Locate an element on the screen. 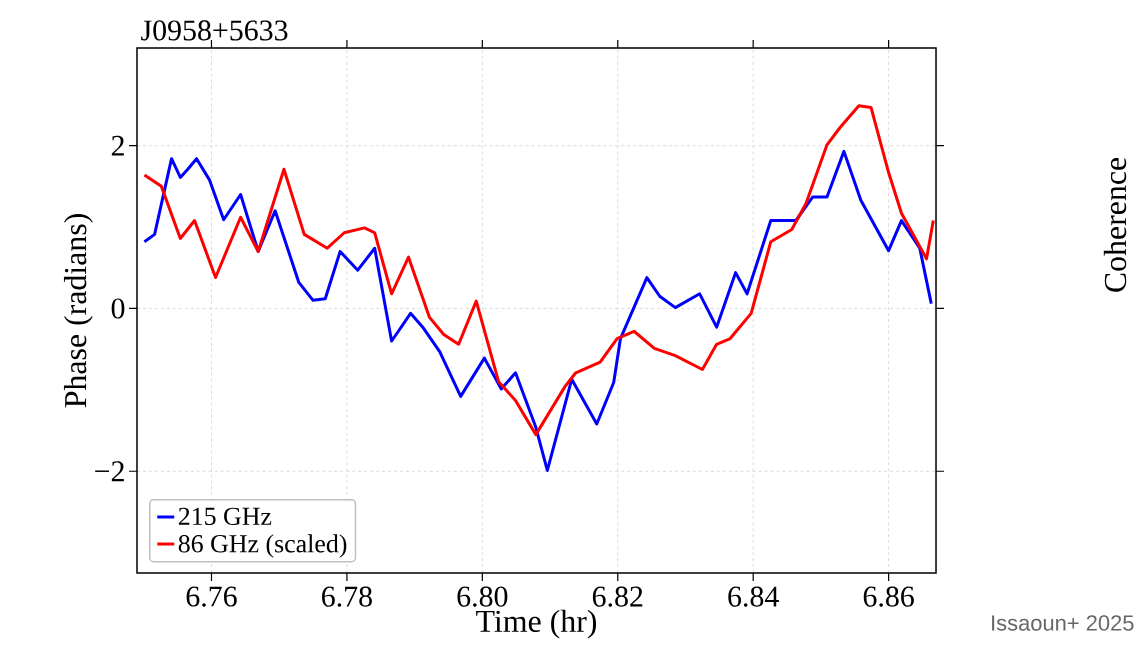  text: Coherence is located at coordinates (1115, 224).